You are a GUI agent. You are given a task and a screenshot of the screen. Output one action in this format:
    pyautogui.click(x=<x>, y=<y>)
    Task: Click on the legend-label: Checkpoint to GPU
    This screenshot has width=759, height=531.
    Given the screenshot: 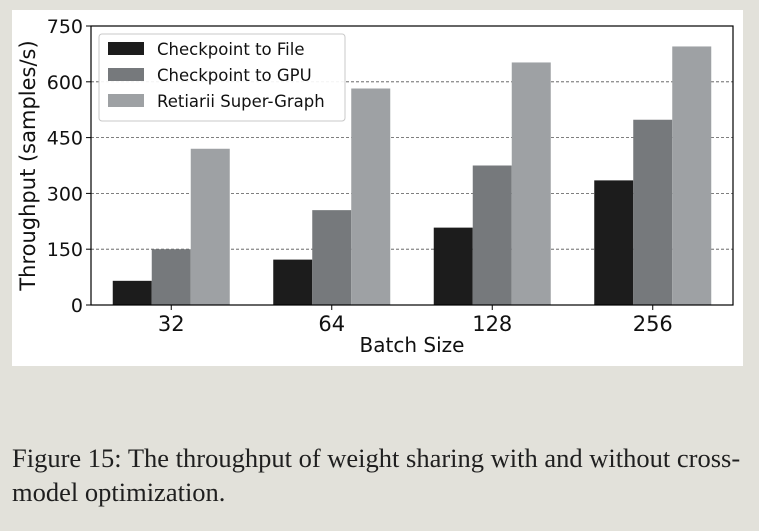 What is the action you would take?
    pyautogui.click(x=234, y=75)
    